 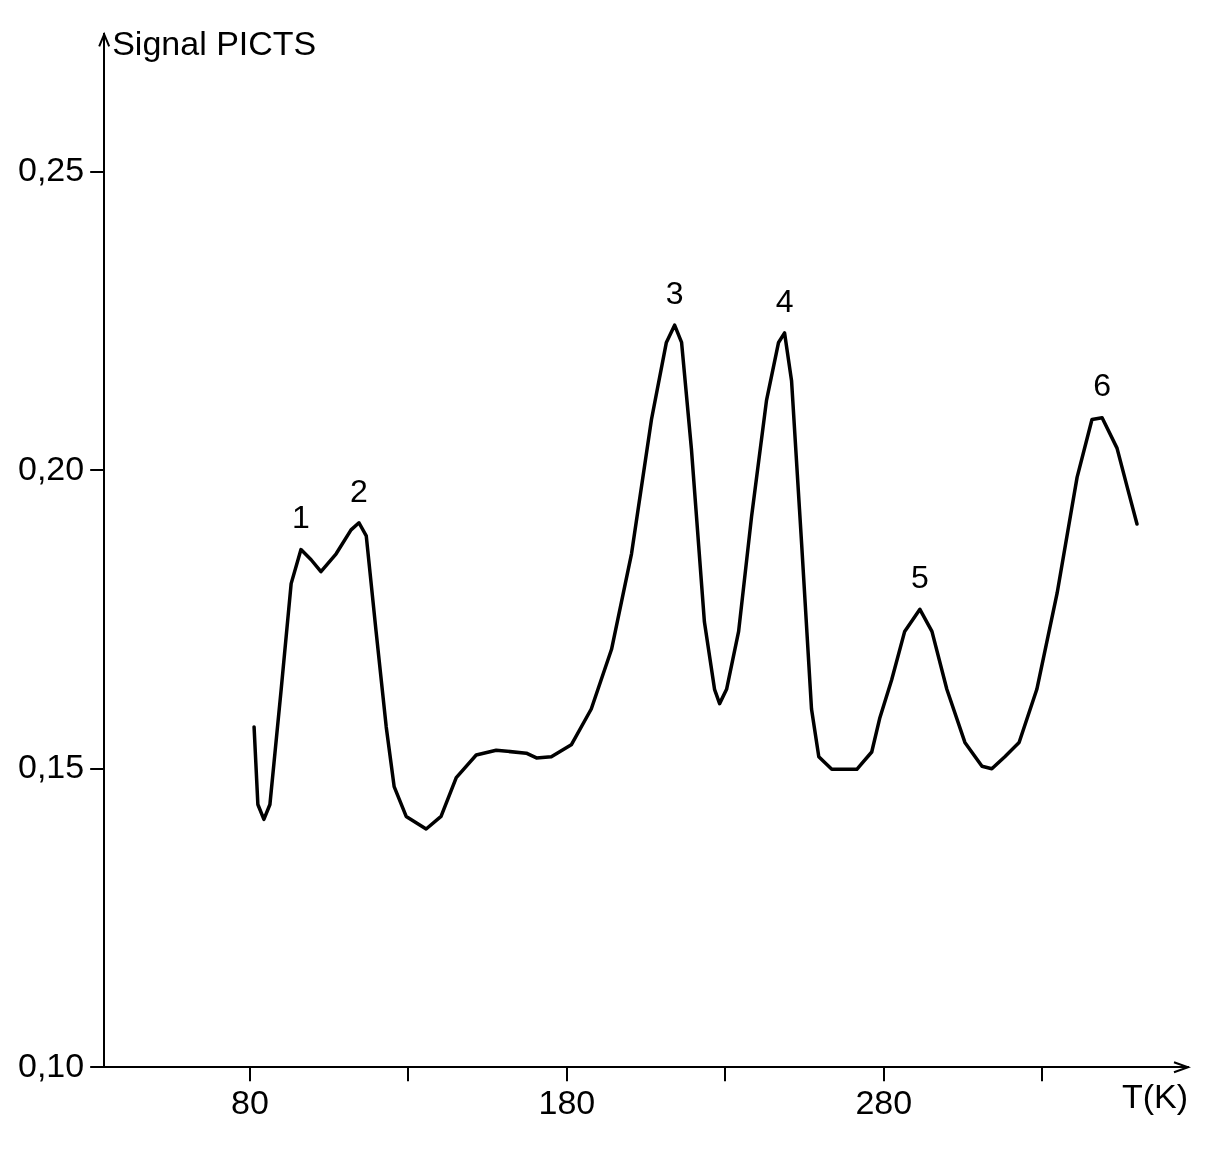 I want to click on y-tick-label: 0,25, so click(x=51, y=169).